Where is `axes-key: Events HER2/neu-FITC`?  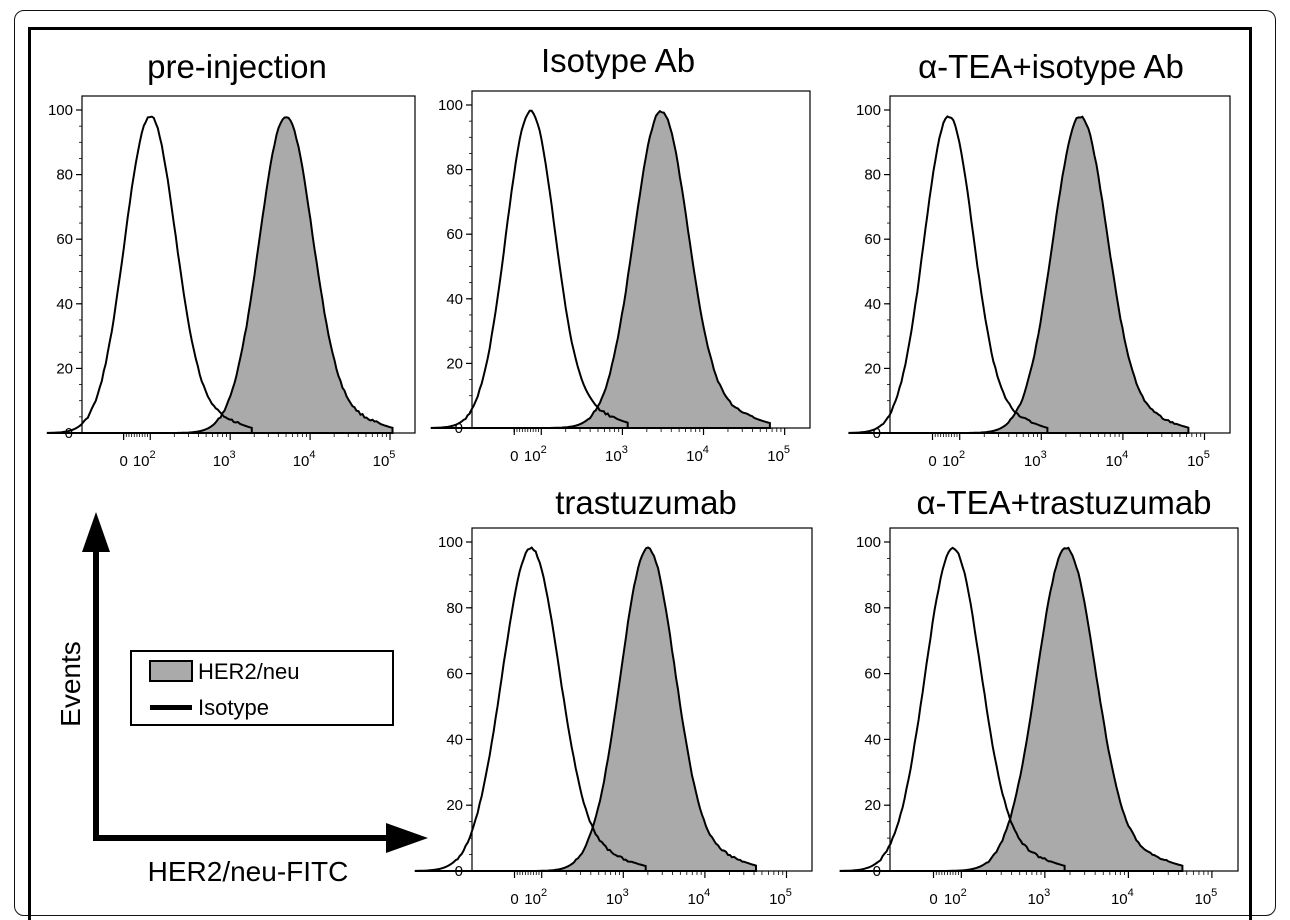 axes-key: Events HER2/neu-FITC is located at coordinates (241, 699).